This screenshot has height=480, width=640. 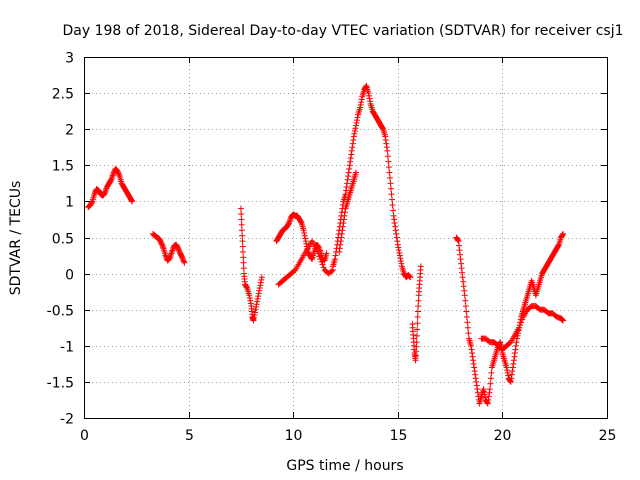 What do you see at coordinates (67, 348) in the screenshot?
I see `y-tick-label: -1` at bounding box center [67, 348].